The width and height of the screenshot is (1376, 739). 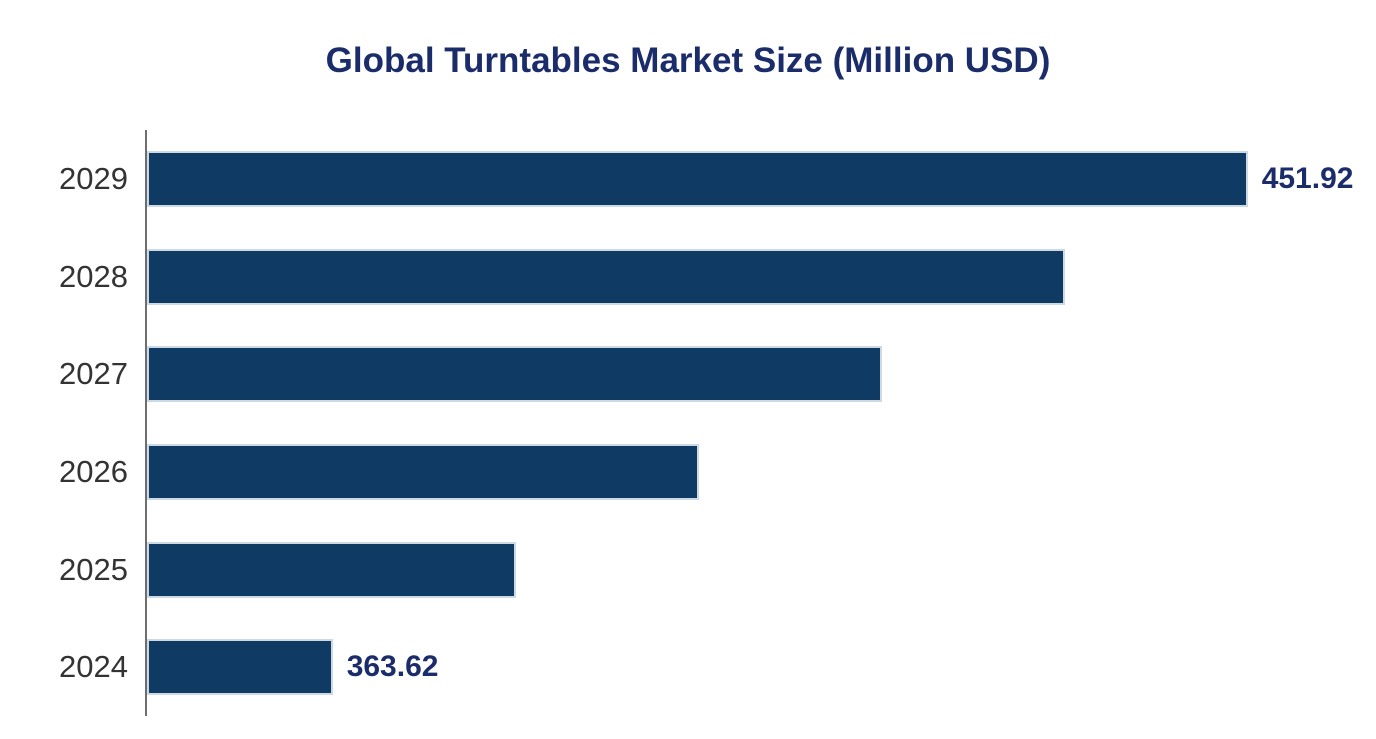 What do you see at coordinates (292, 667) in the screenshot?
I see `bar: 363.62` at bounding box center [292, 667].